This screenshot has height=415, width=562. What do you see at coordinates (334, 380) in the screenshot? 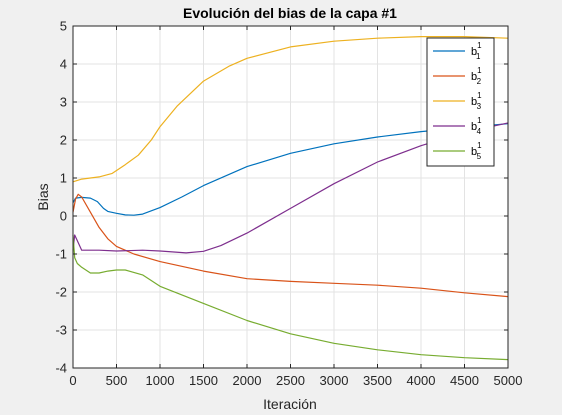
I see `x-tick-label: 3000` at bounding box center [334, 380].